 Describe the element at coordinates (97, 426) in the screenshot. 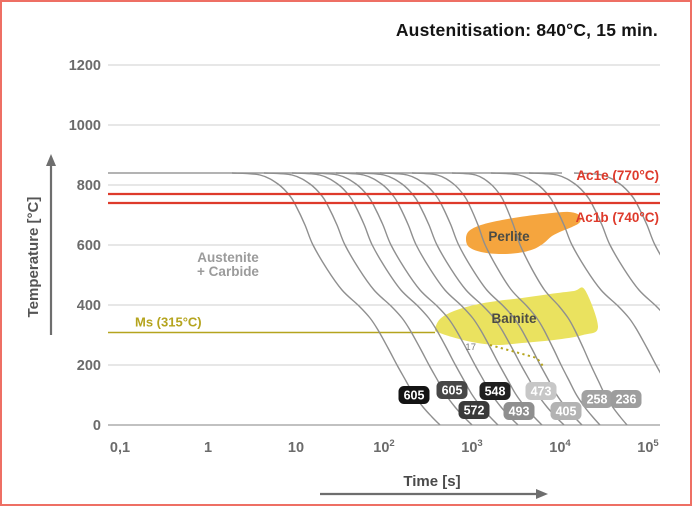

I see `y-axis-tick: 0` at that location.